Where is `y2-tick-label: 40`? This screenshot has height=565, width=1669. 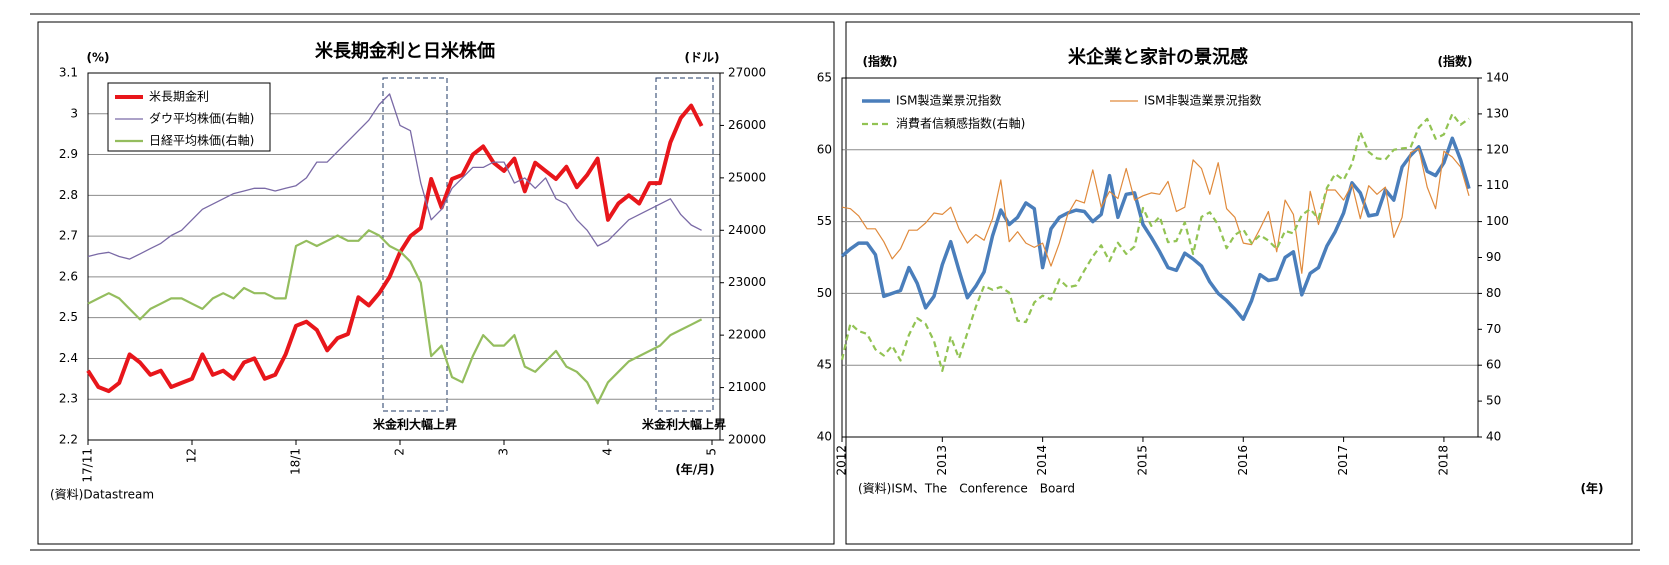 y2-tick-label: 40 is located at coordinates (1493, 437).